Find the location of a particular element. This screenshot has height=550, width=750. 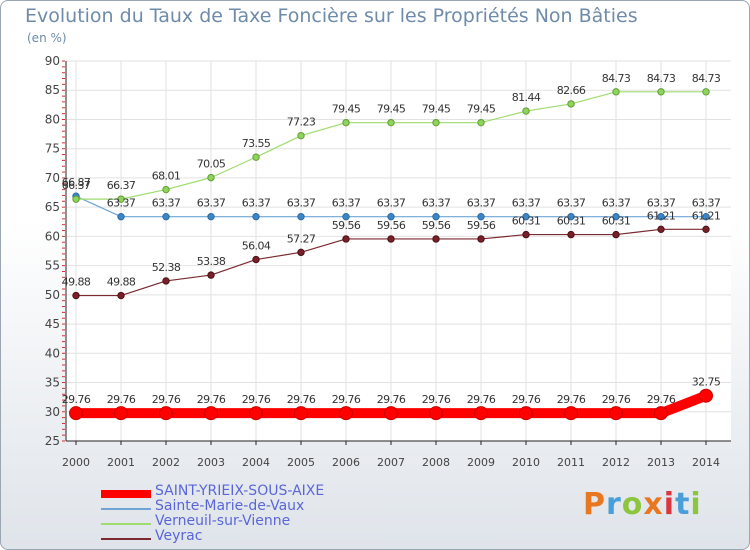

y-tick-label: 85 is located at coordinates (52, 90).